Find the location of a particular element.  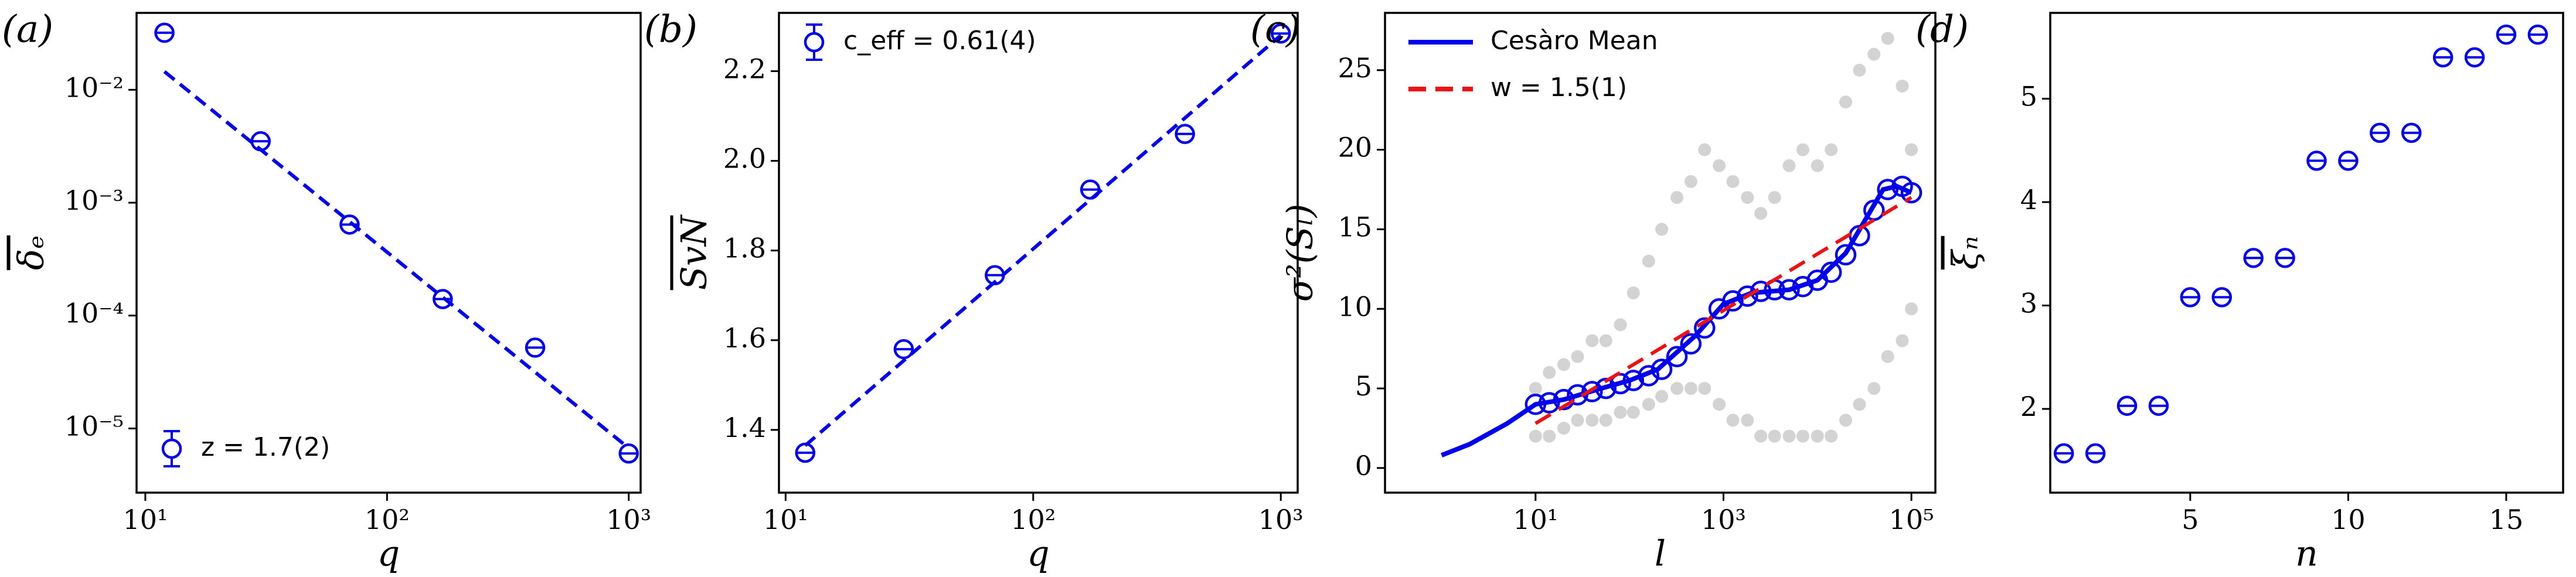

x-axis-label: l is located at coordinates (1660, 554).